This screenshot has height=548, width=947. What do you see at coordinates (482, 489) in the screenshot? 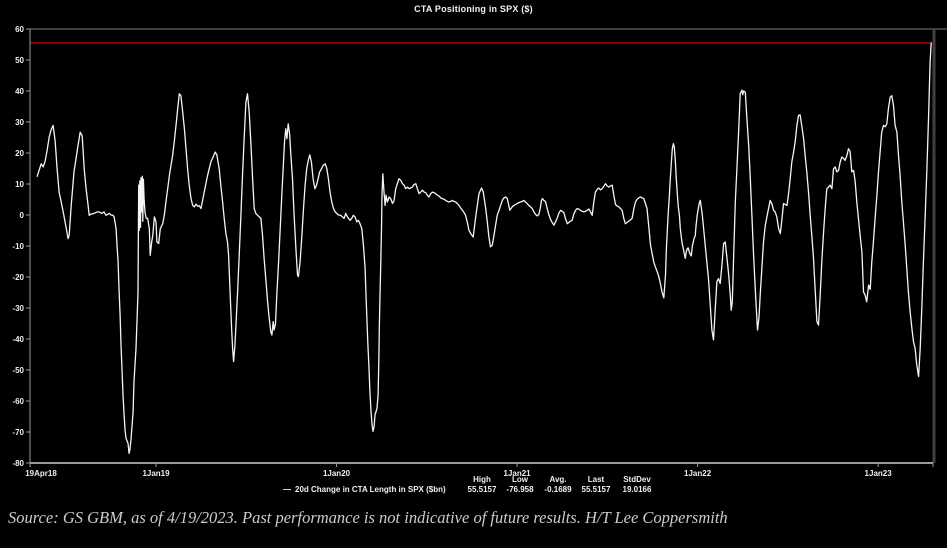
I see `stat-value-high: 55.5157` at bounding box center [482, 489].